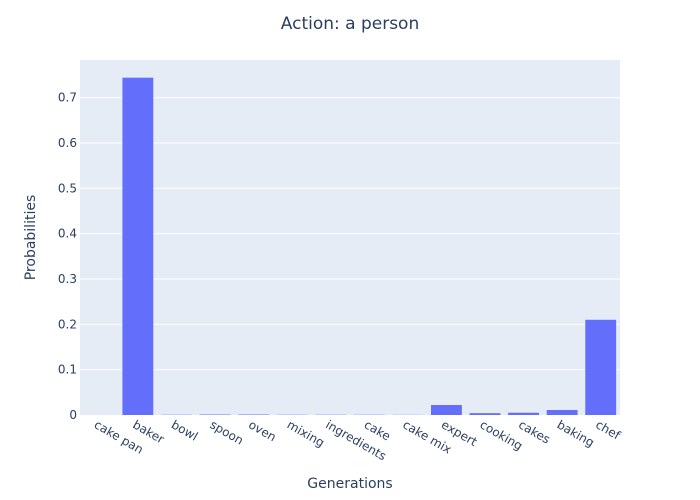  Describe the element at coordinates (608, 429) in the screenshot. I see `x-tick-label: chef` at that location.